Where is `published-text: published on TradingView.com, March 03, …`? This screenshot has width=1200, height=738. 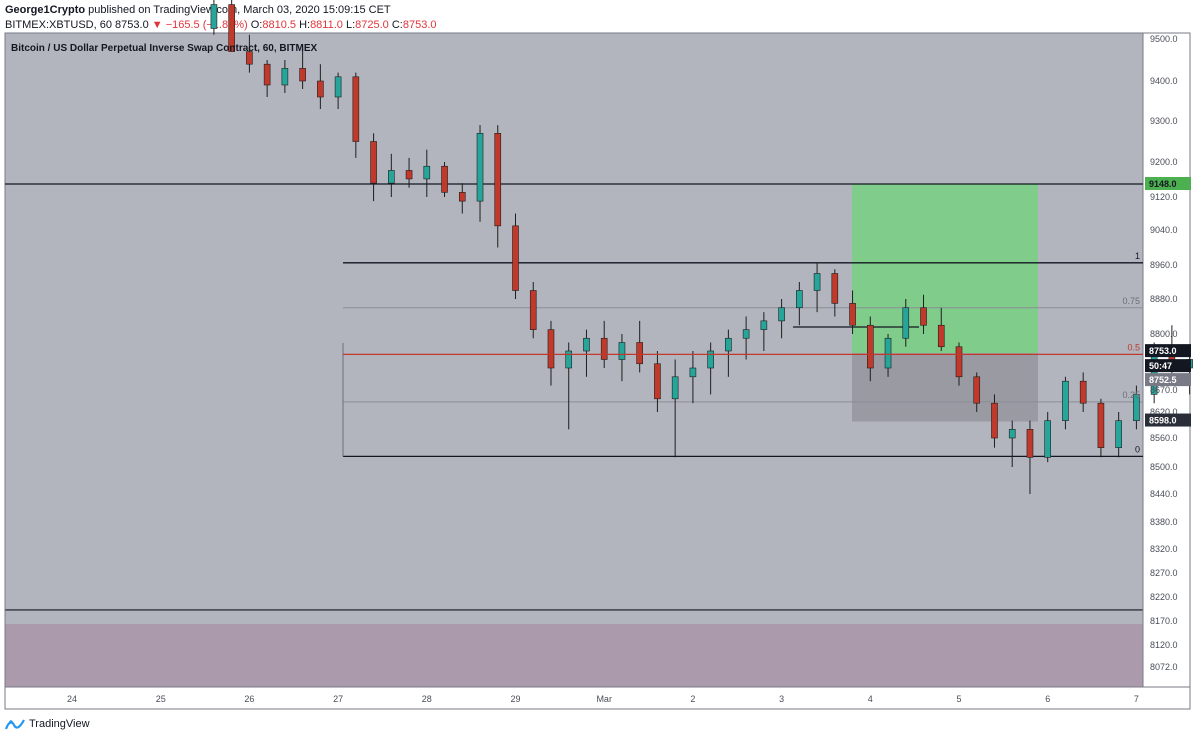
published-text: published on TradingView.com, March 03, … is located at coordinates (239, 10).